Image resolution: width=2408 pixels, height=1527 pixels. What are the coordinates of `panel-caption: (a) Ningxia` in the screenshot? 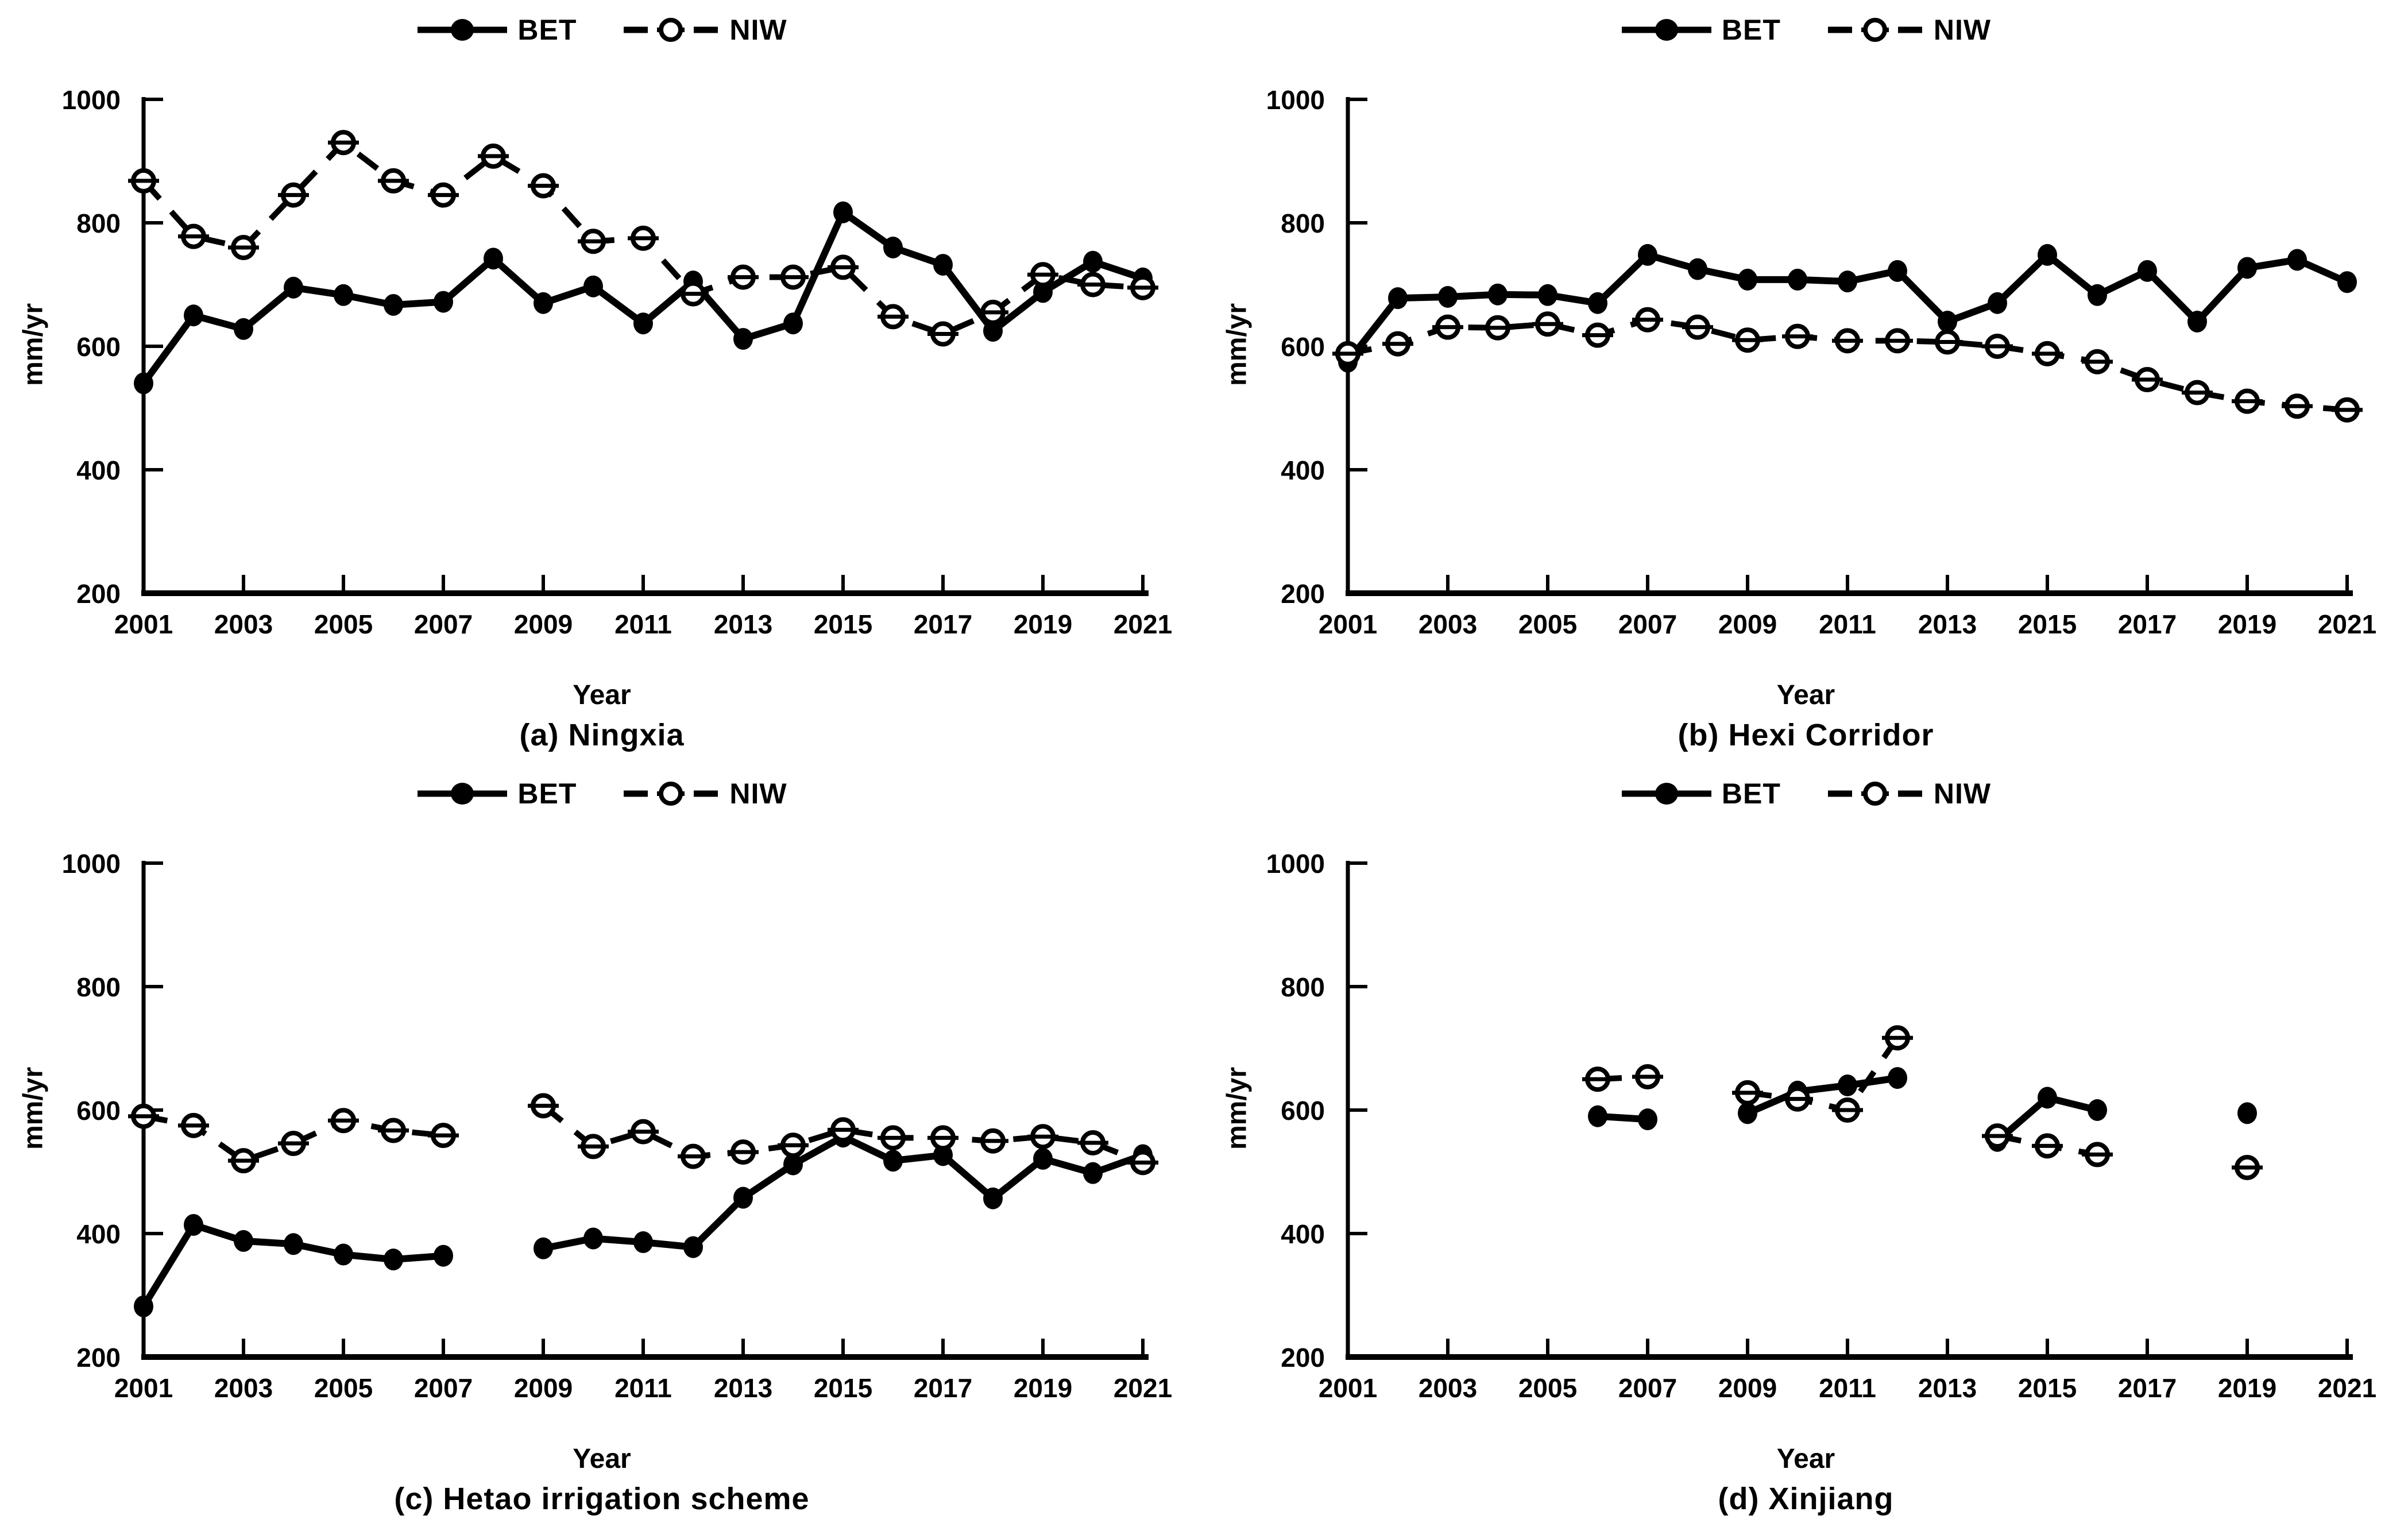 It's located at (602, 735).